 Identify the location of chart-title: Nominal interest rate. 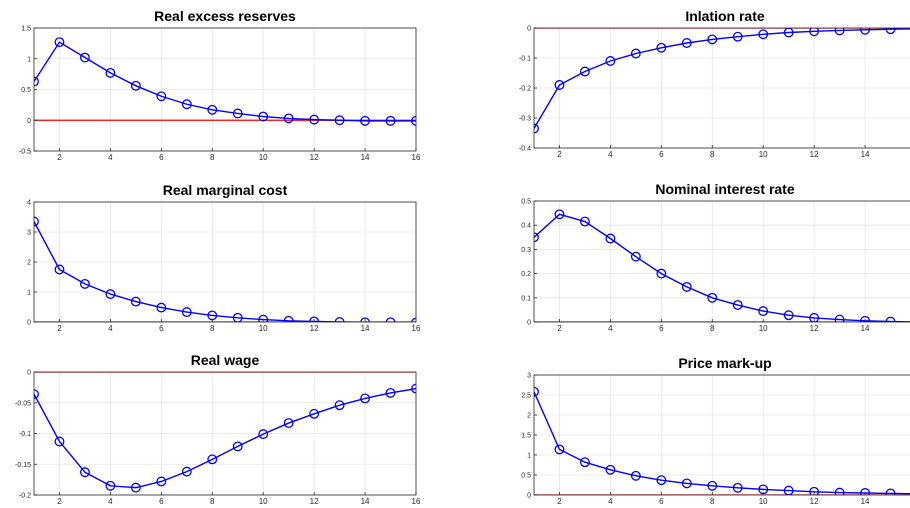
(724, 189).